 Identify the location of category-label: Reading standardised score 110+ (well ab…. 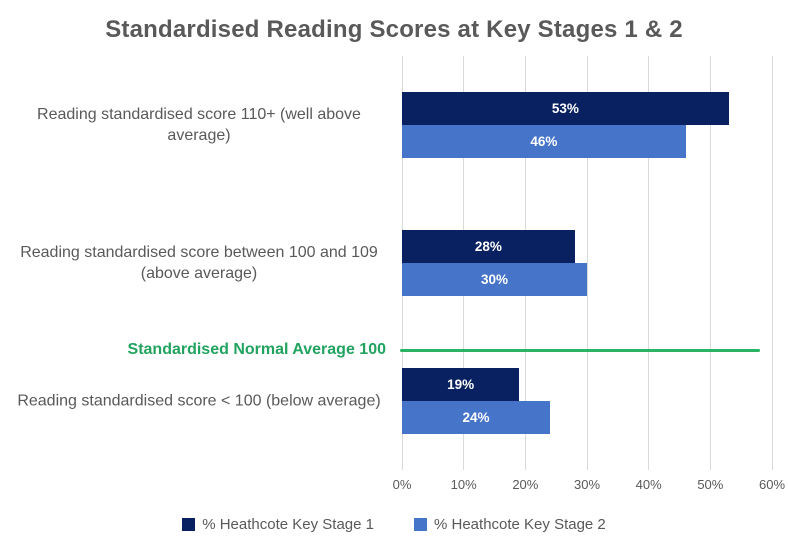
(199, 124).